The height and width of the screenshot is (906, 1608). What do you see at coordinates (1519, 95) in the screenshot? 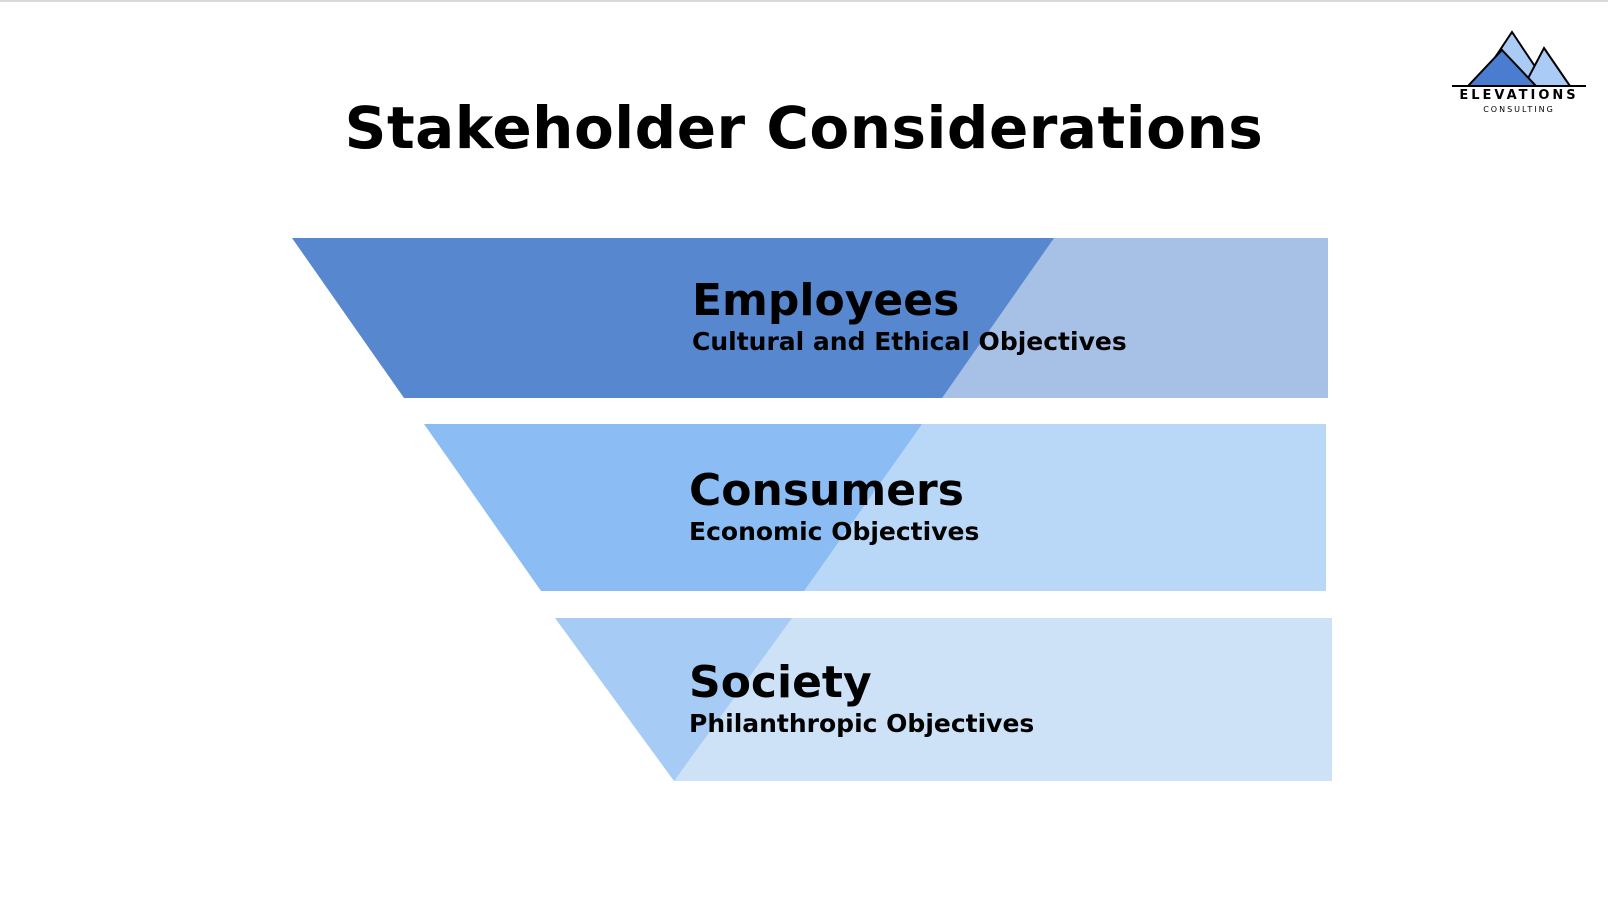
I see `logo-brand-name: ELEVATIONS` at bounding box center [1519, 95].